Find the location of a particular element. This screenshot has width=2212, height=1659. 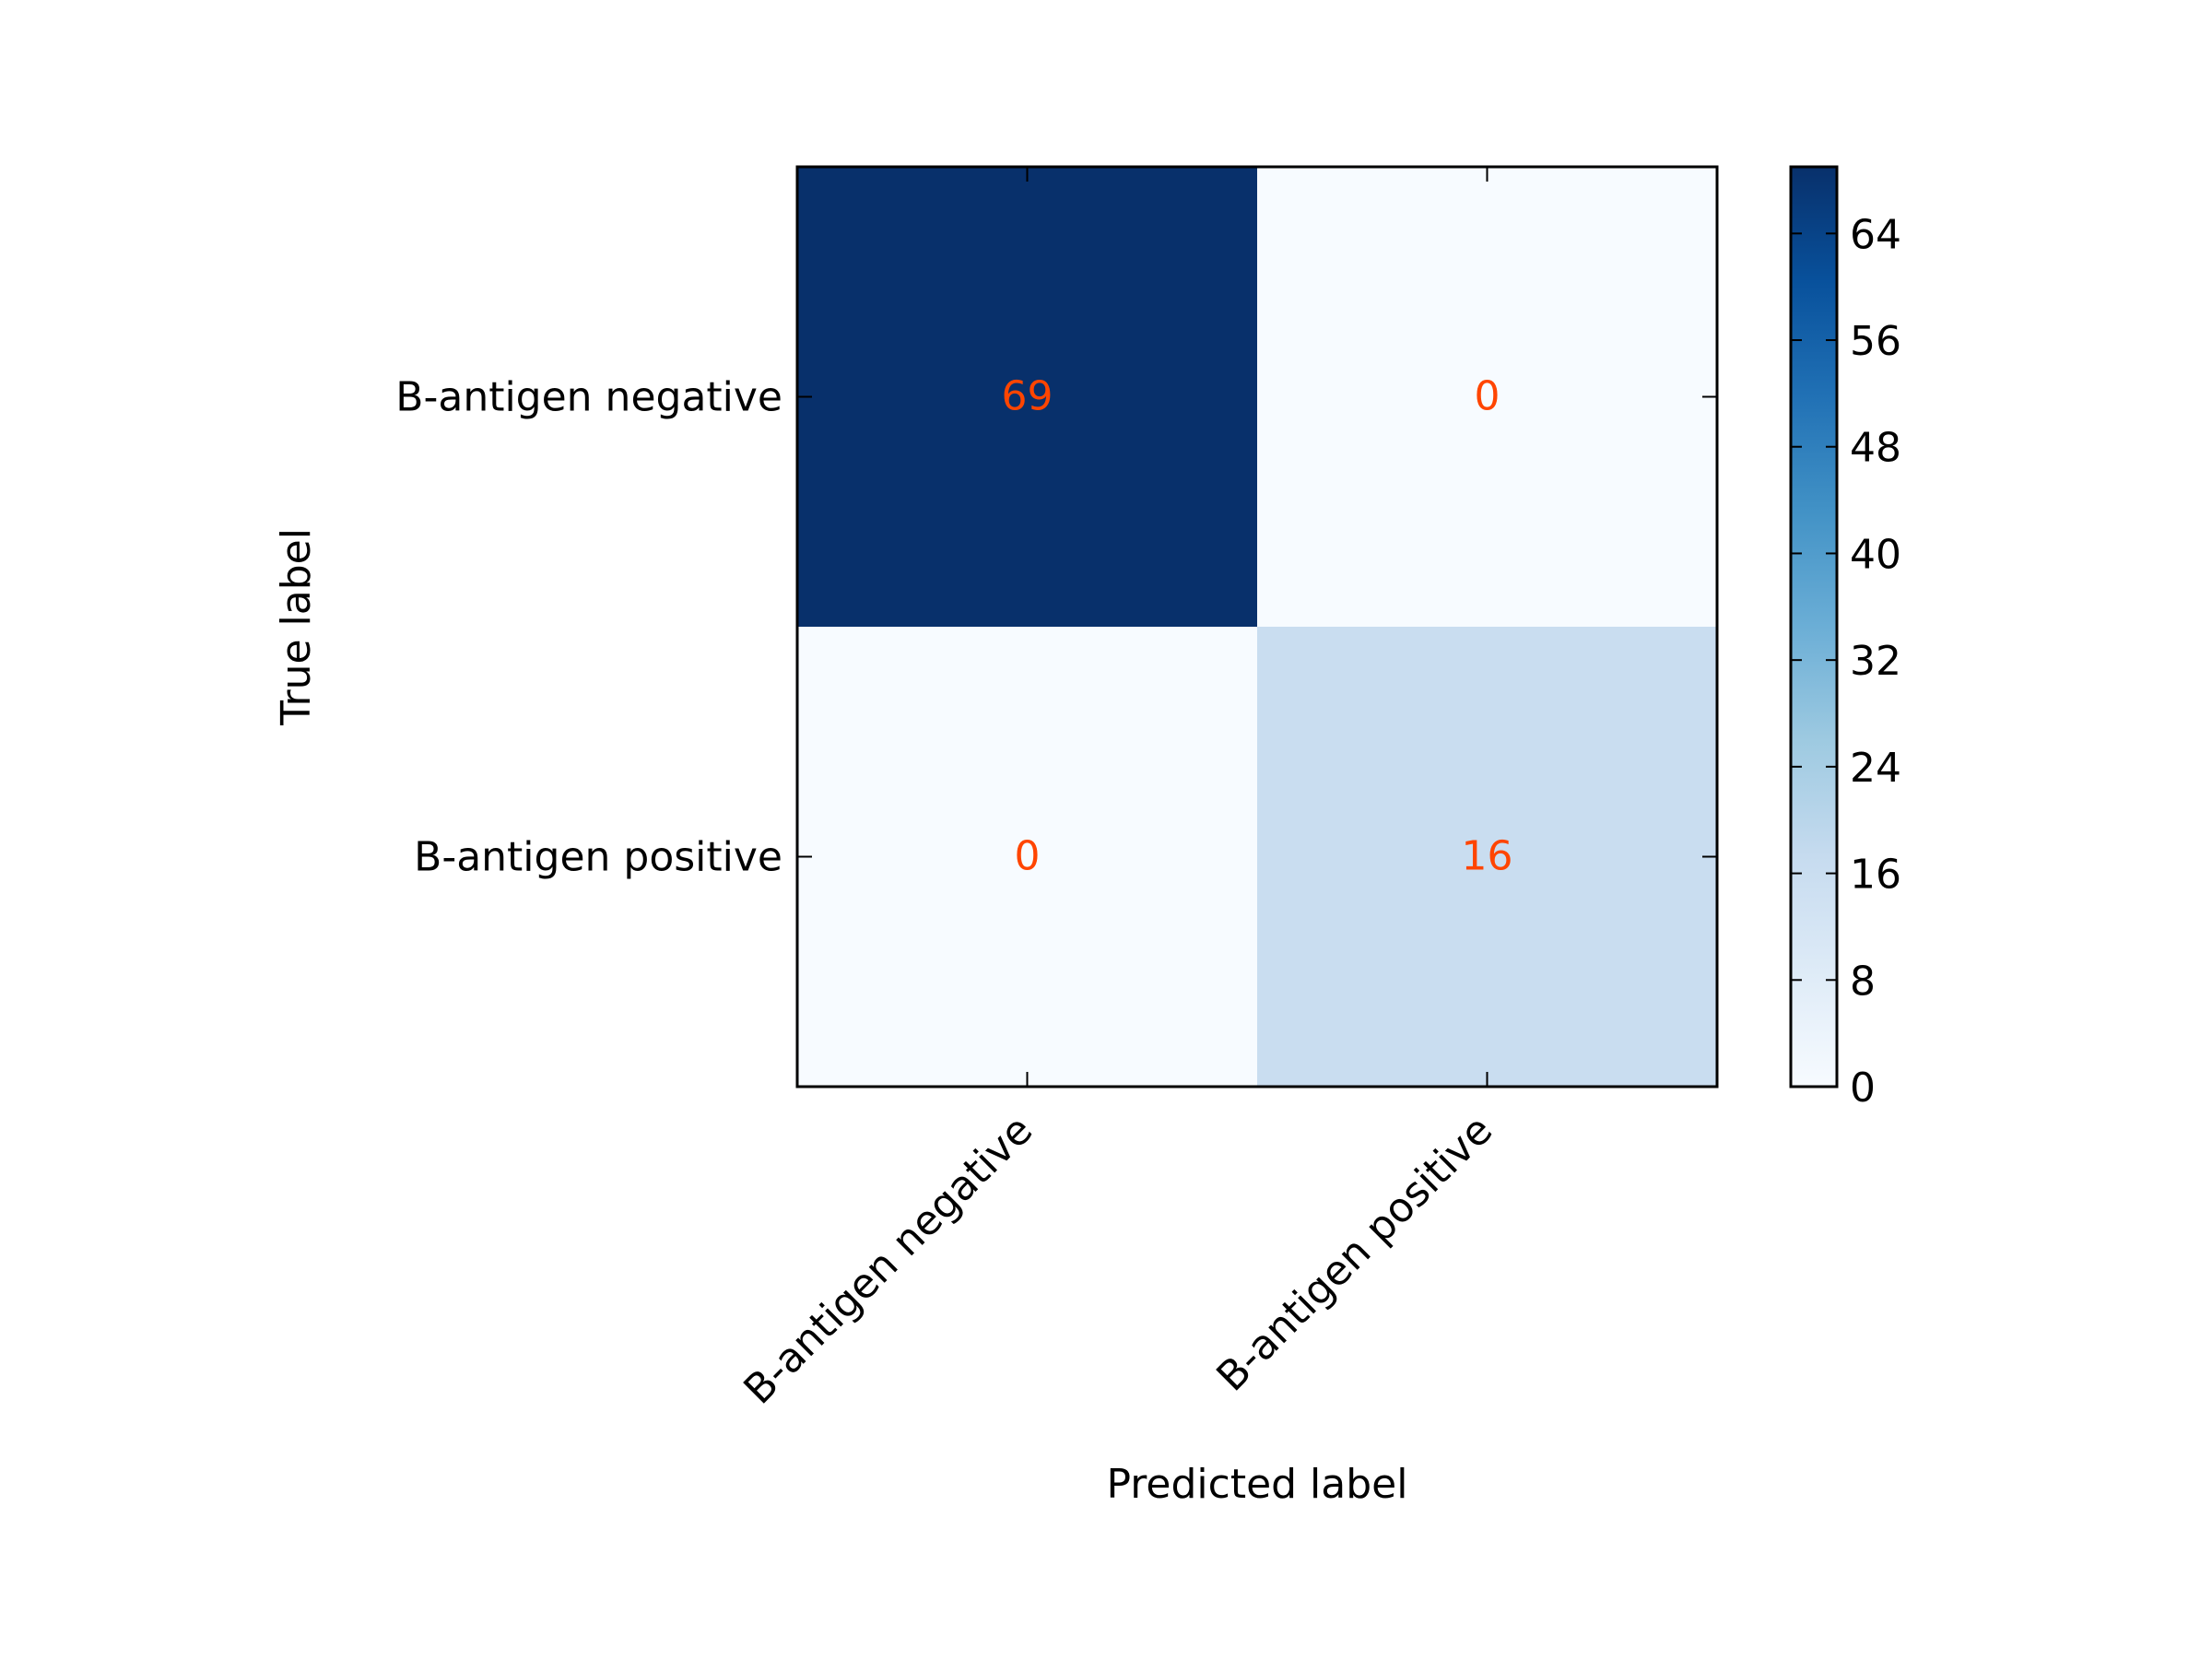

y-tick-label: B-antigen positive is located at coordinates (598, 857).